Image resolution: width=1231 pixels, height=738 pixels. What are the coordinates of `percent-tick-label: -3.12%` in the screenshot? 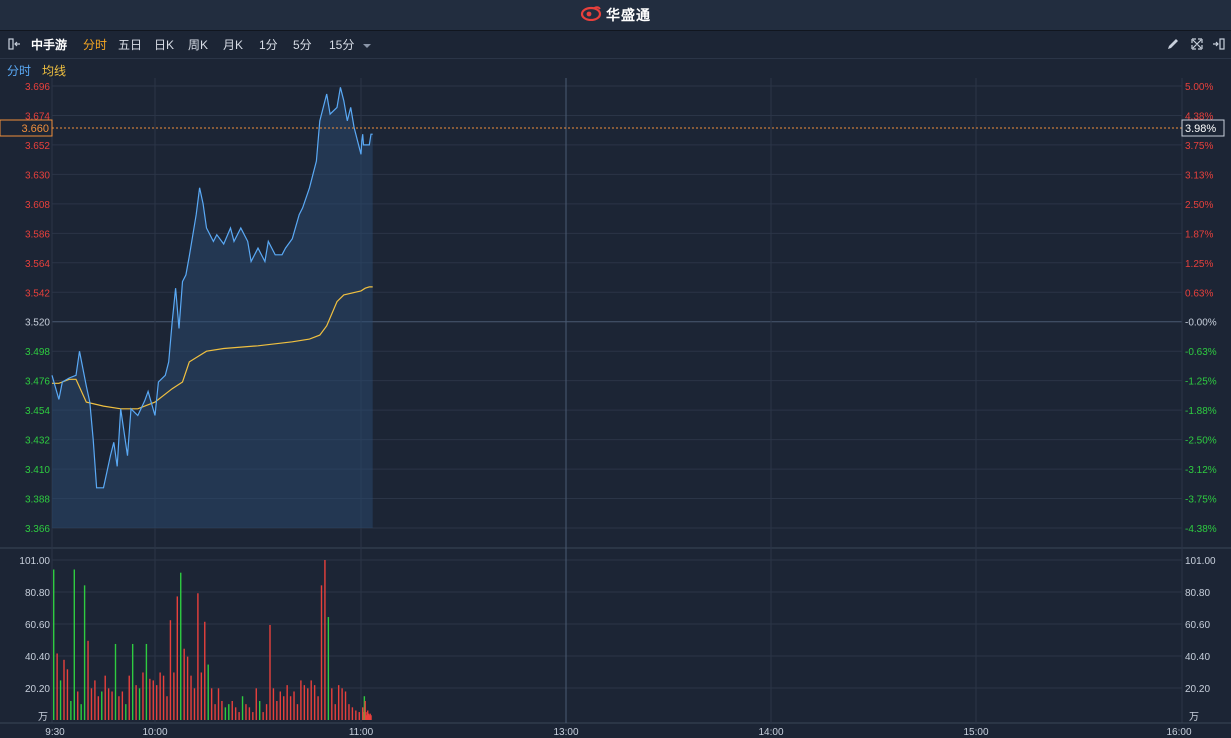 It's located at (1201, 470).